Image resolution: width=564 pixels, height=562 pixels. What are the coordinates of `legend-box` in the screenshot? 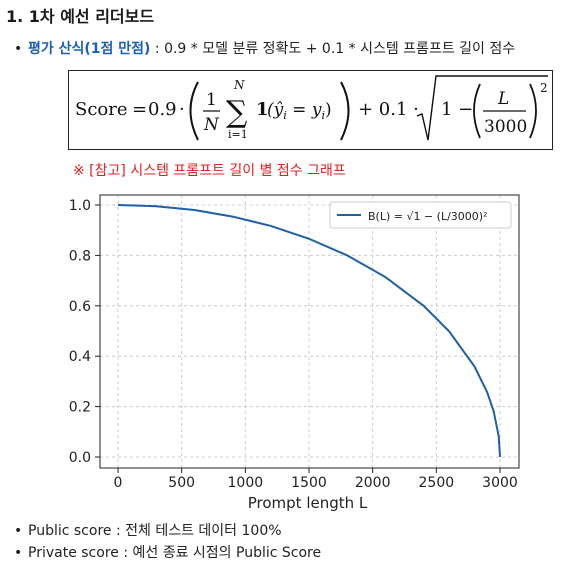 It's located at (420, 215).